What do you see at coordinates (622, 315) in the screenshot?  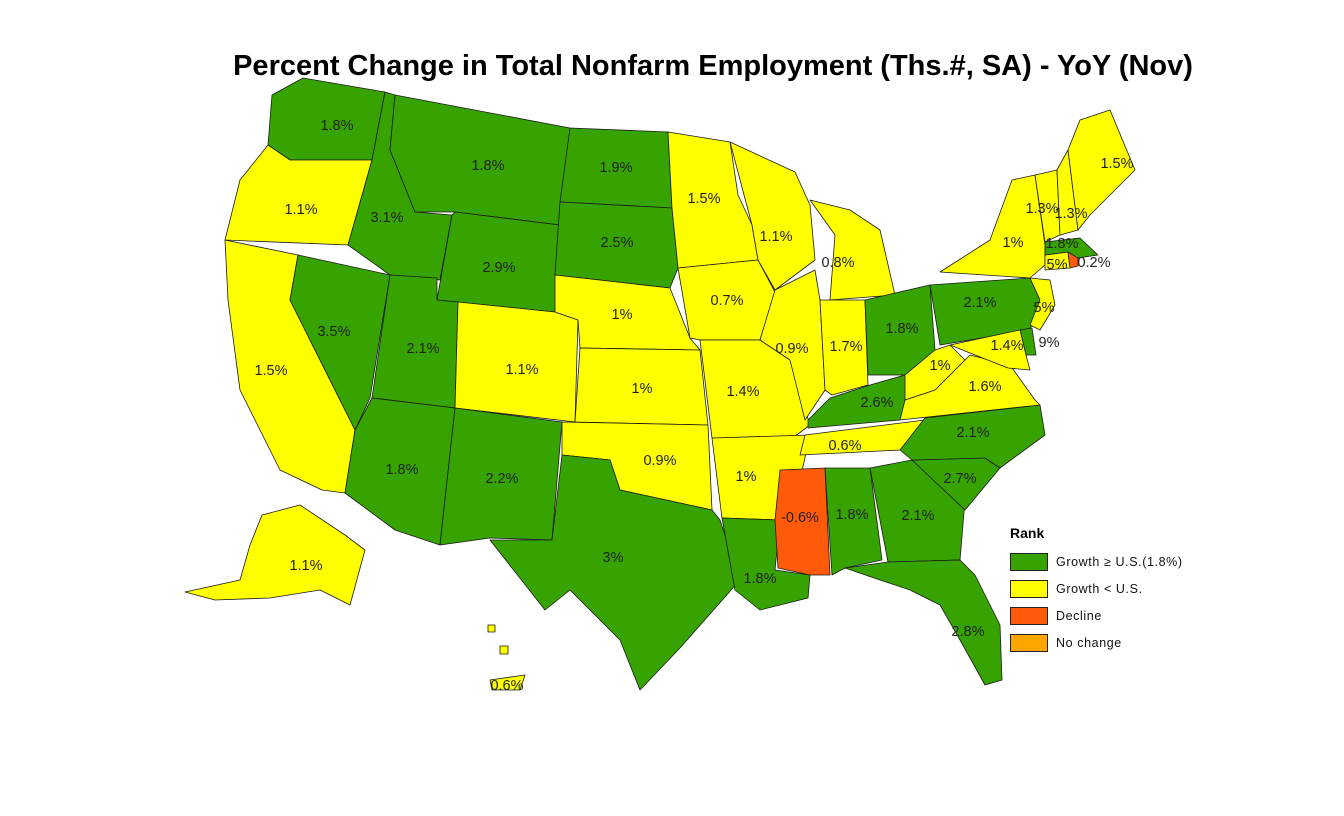 I see `state-label-ne: 1%` at bounding box center [622, 315].